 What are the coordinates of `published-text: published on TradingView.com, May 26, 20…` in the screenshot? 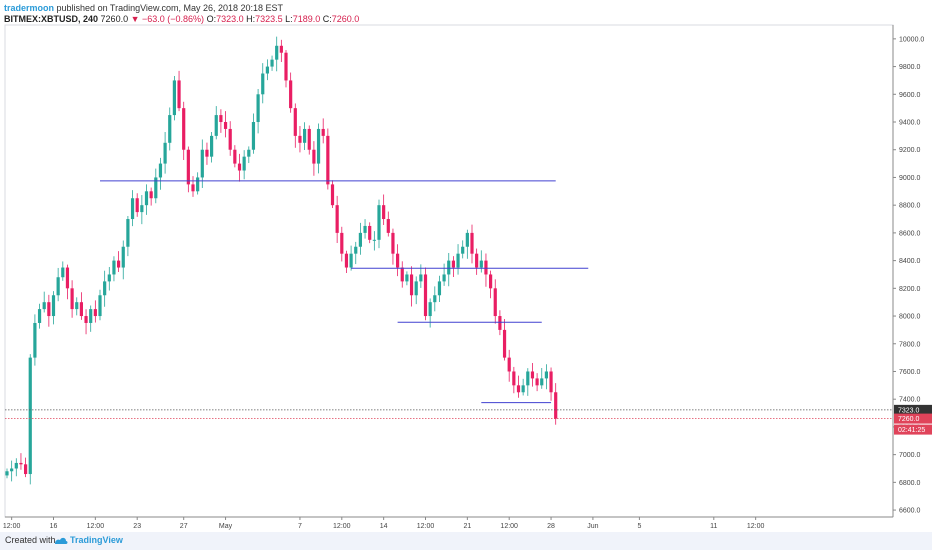 It's located at (170, 8).